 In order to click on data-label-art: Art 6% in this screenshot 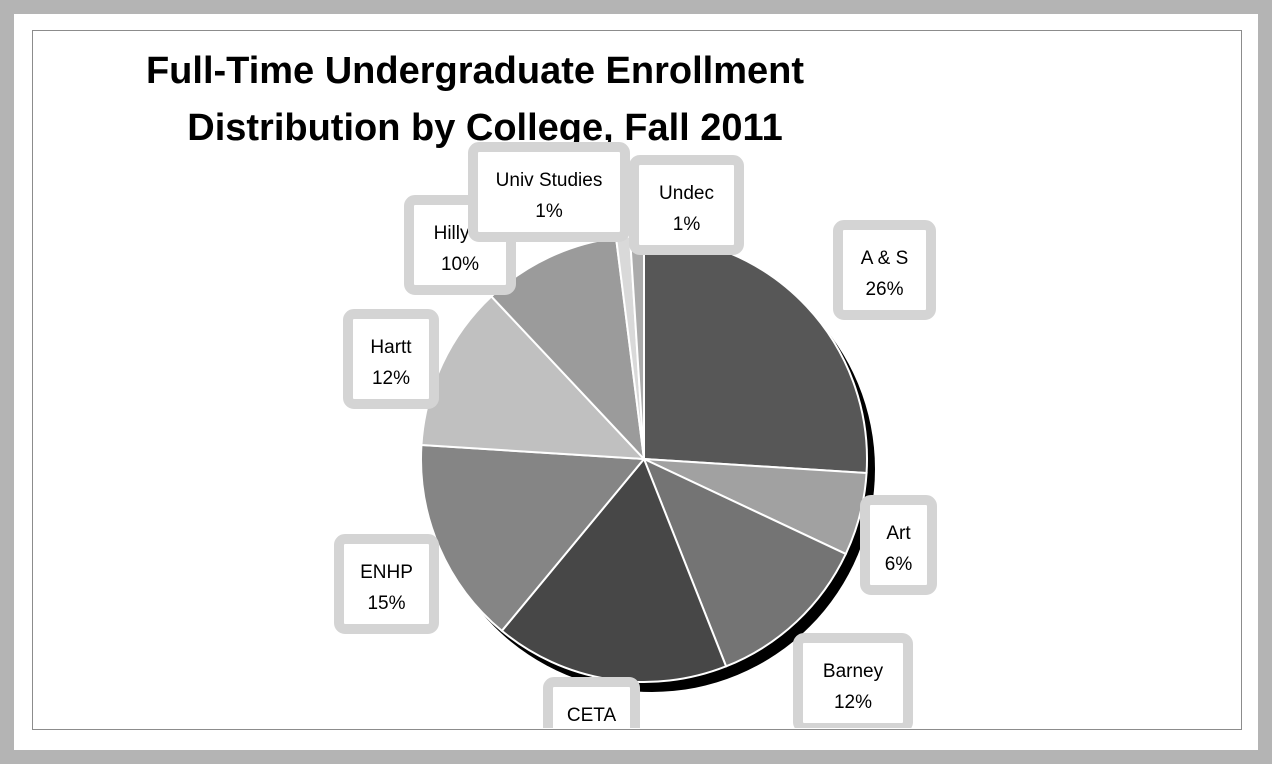, I will do `click(898, 545)`.